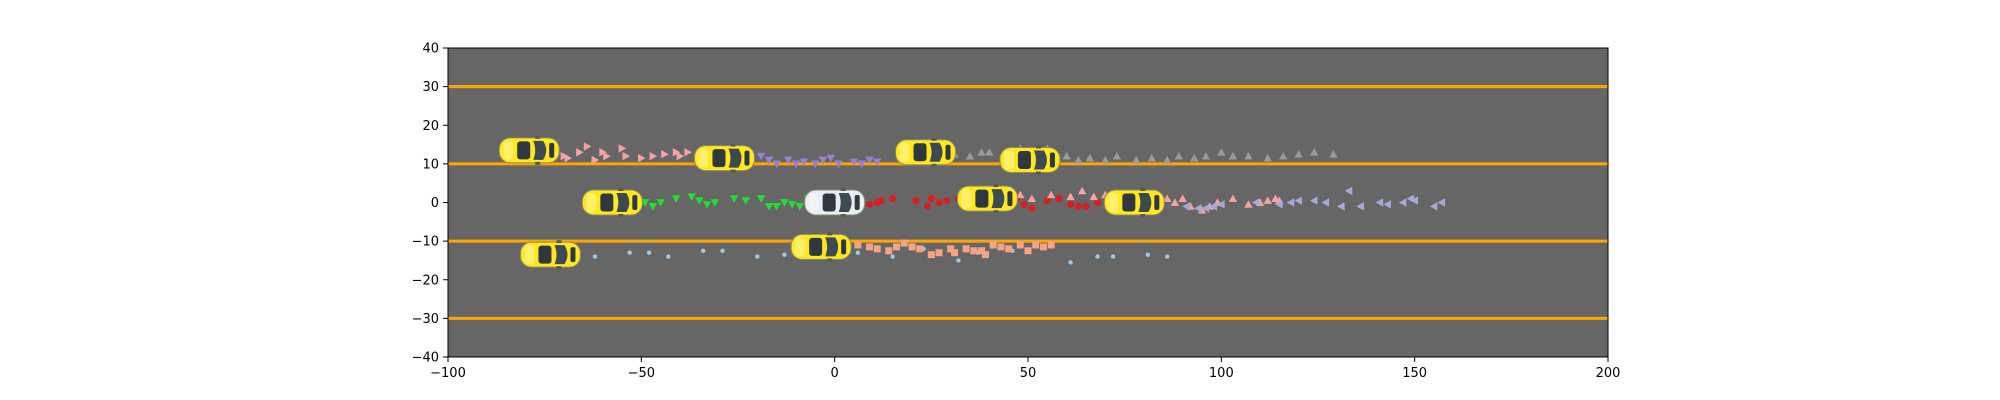 This screenshot has height=400, width=2000. Describe the element at coordinates (1025, 369) in the screenshot. I see `x-axis: −100 −50 0 50 100 150 200` at that location.